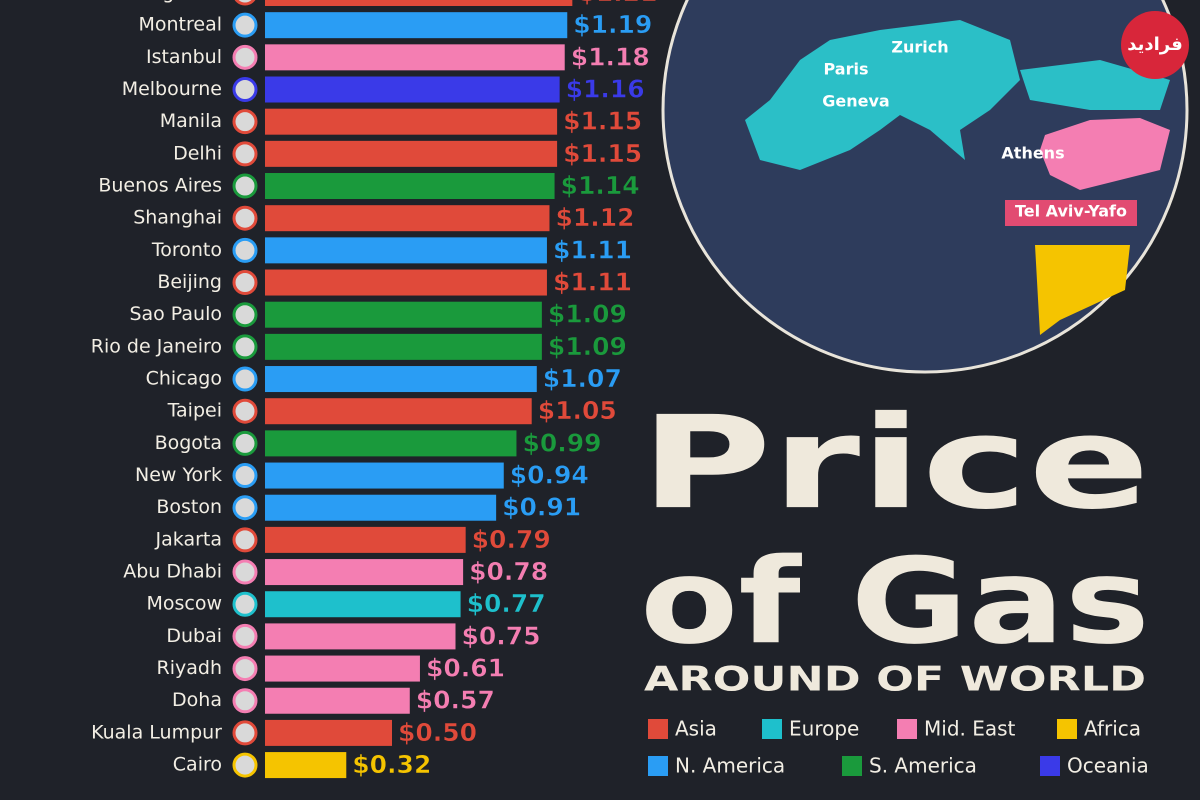  What do you see at coordinates (730, 766) in the screenshot?
I see `legend-label: N. America` at bounding box center [730, 766].